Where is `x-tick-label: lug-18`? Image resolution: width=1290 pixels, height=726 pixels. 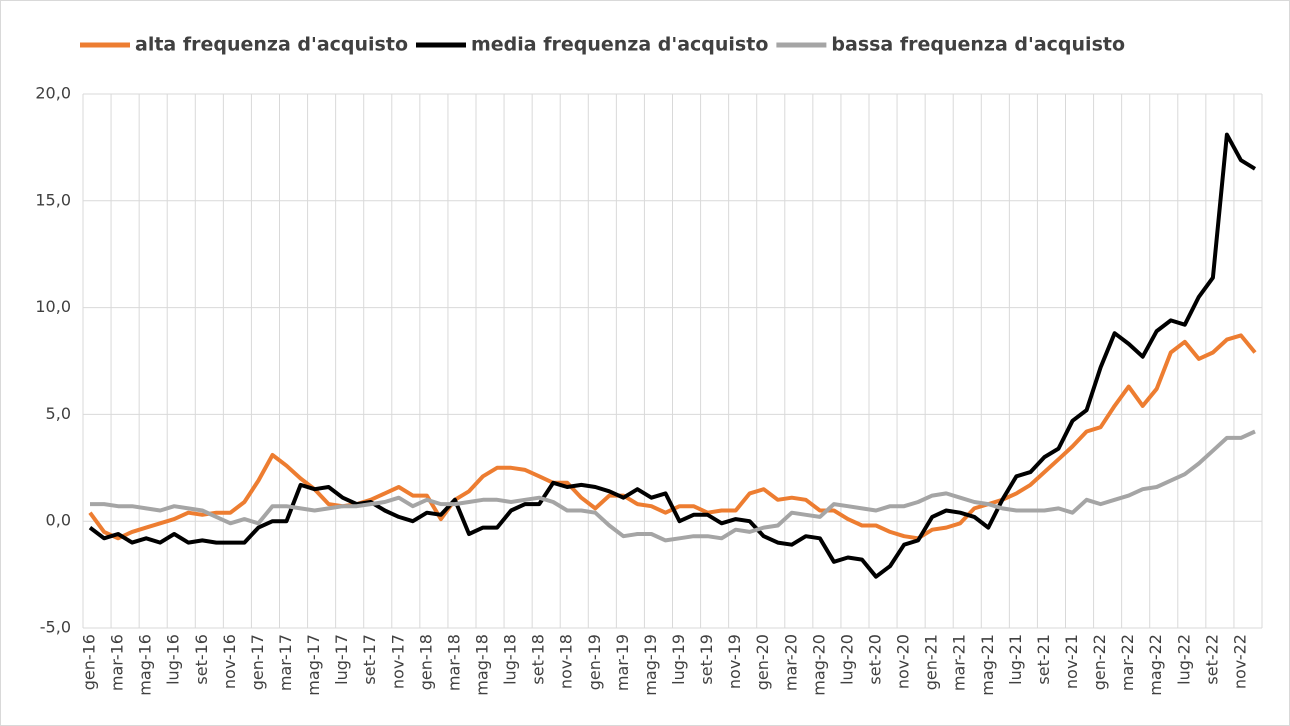 x-tick-label: lug-18 is located at coordinates (510, 659).